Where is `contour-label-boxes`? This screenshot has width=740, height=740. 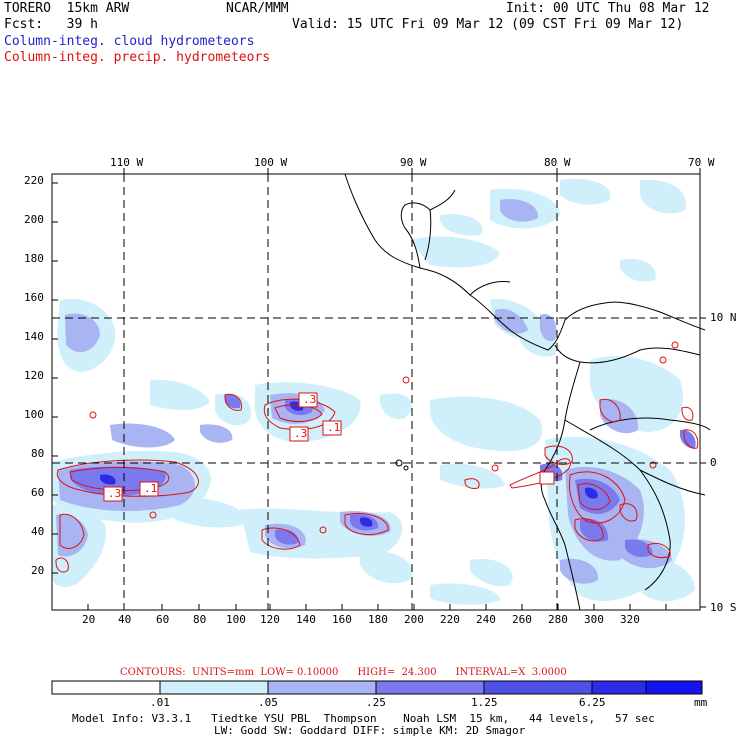
contour-label-boxes is located at coordinates (329, 447).